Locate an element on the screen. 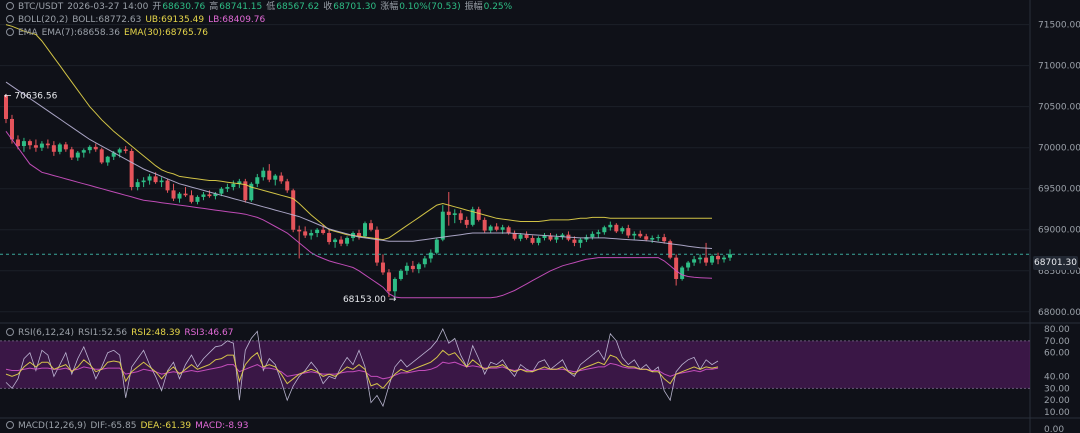 The width and height of the screenshot is (1080, 433). macd-tick-label: 0.00 is located at coordinates (1054, 429).